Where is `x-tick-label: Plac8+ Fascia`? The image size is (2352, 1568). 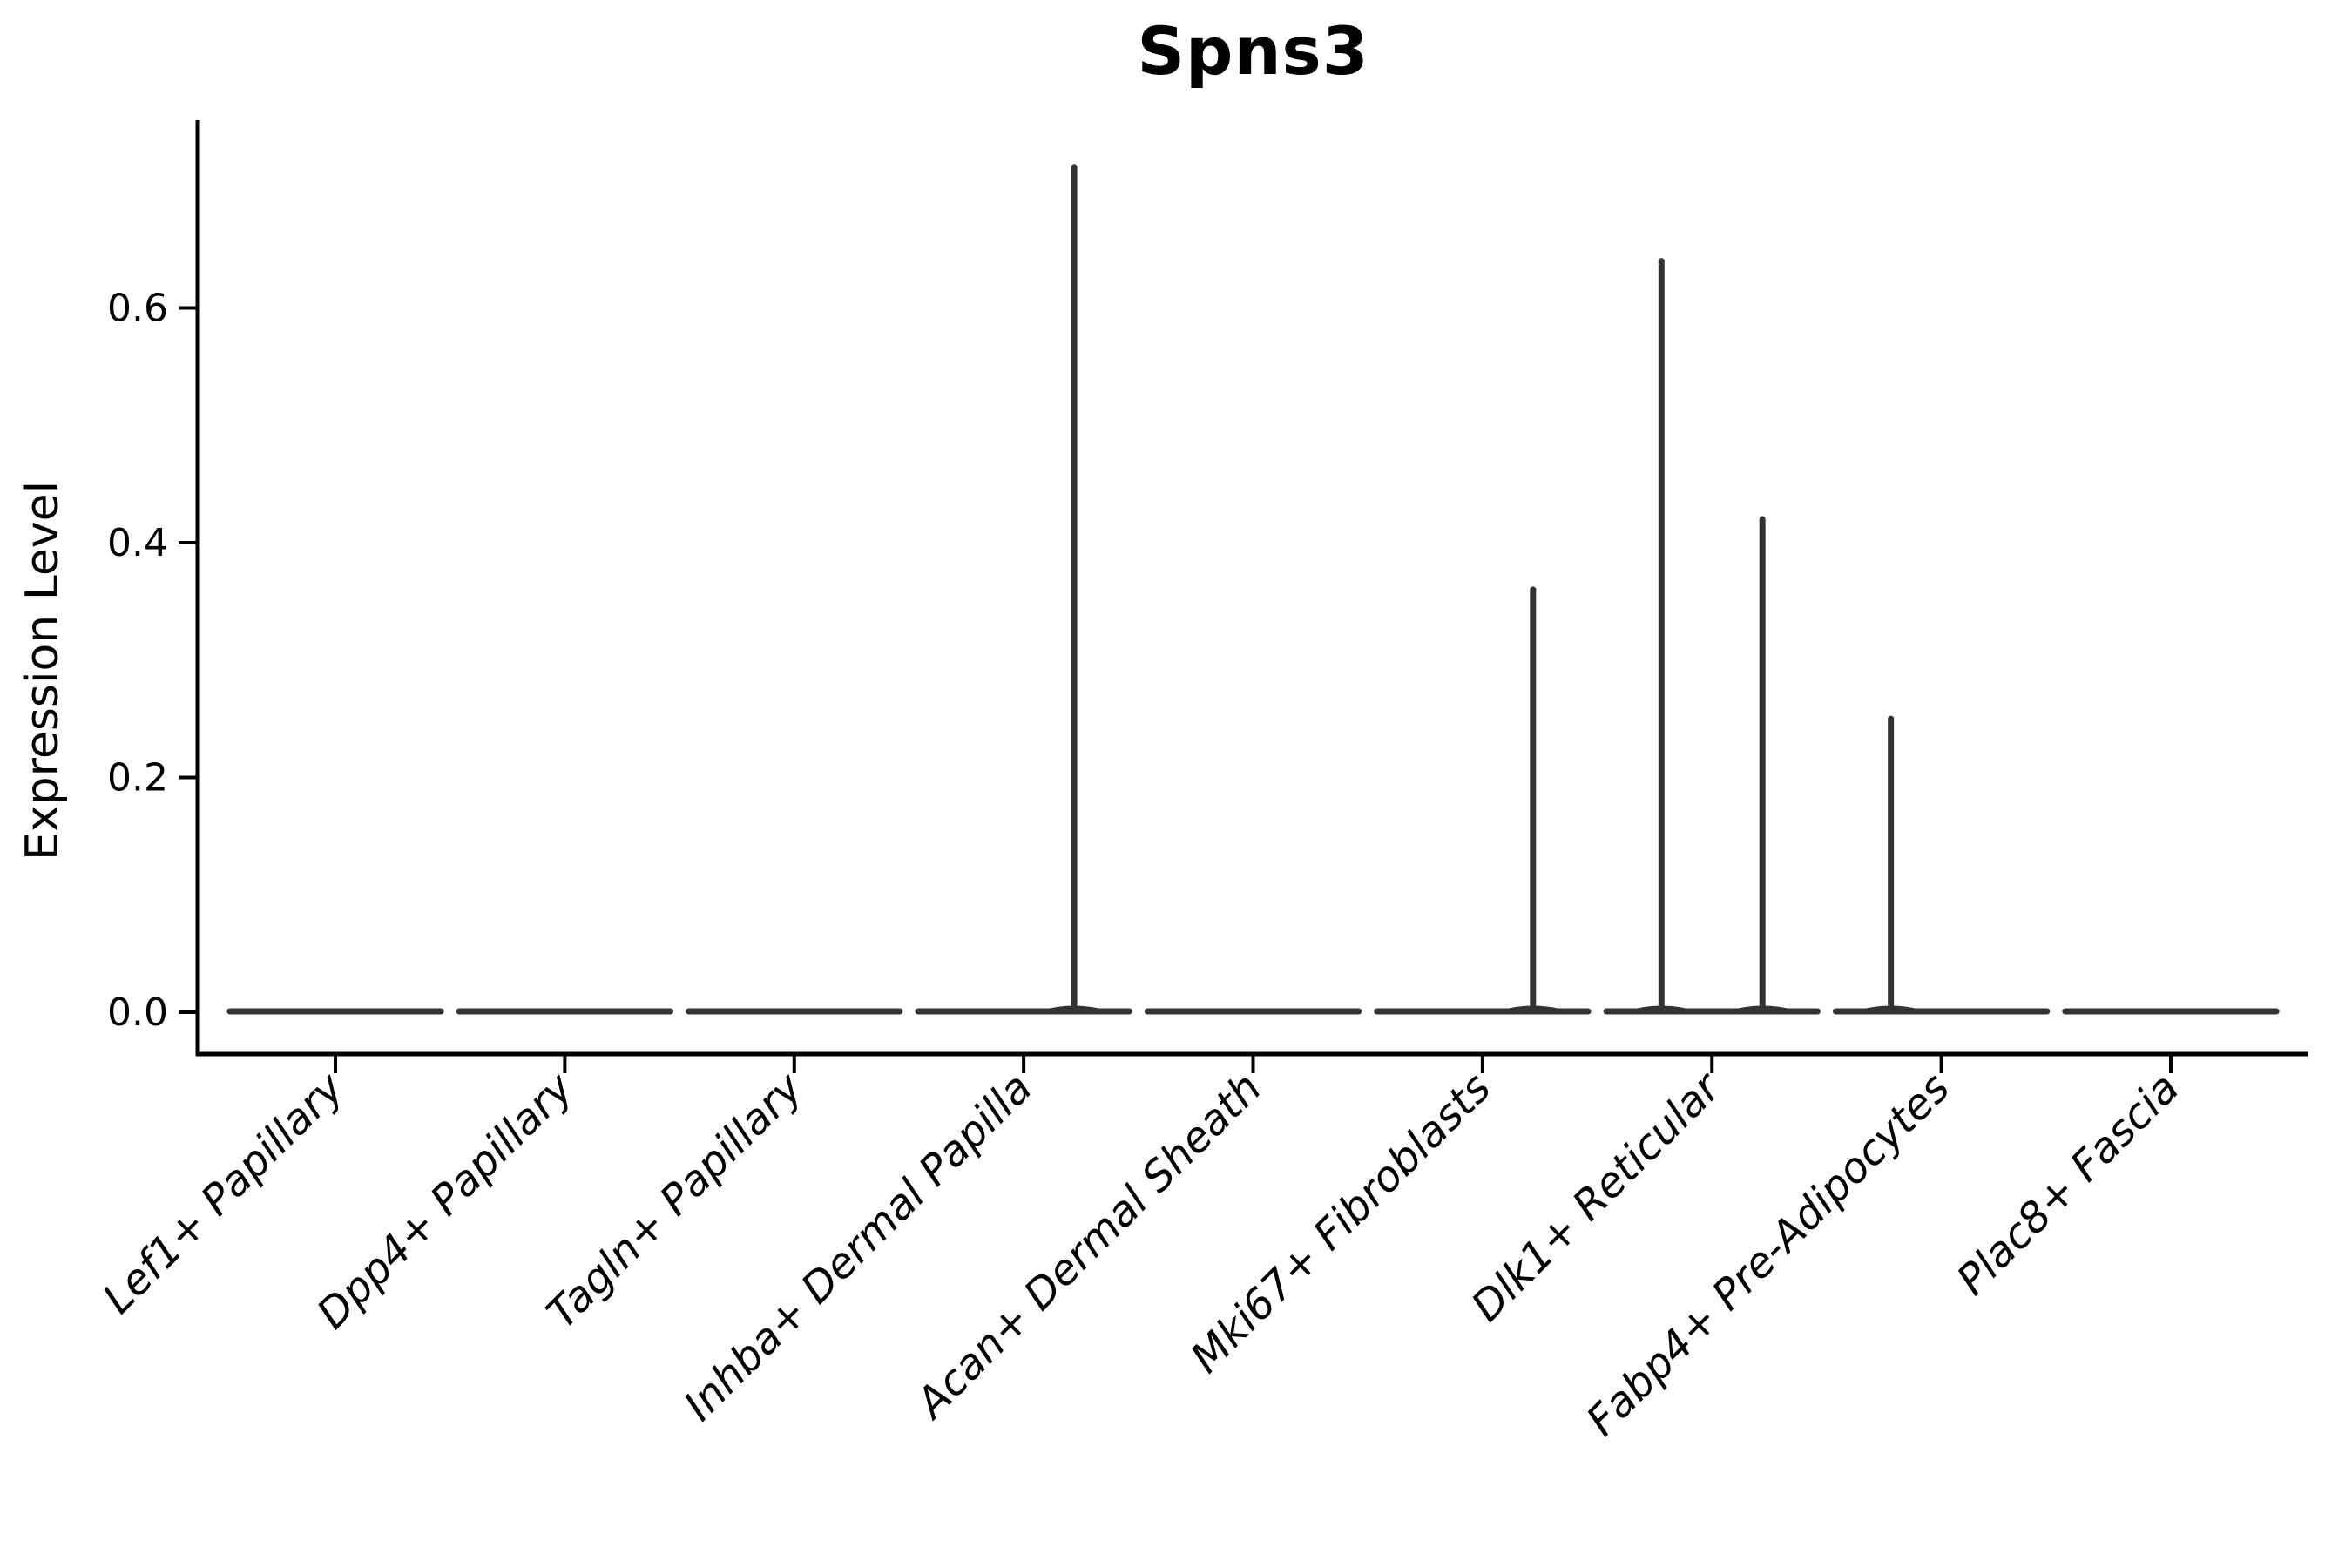
x-tick-label: Plac8+ Fascia is located at coordinates (2068, 1184).